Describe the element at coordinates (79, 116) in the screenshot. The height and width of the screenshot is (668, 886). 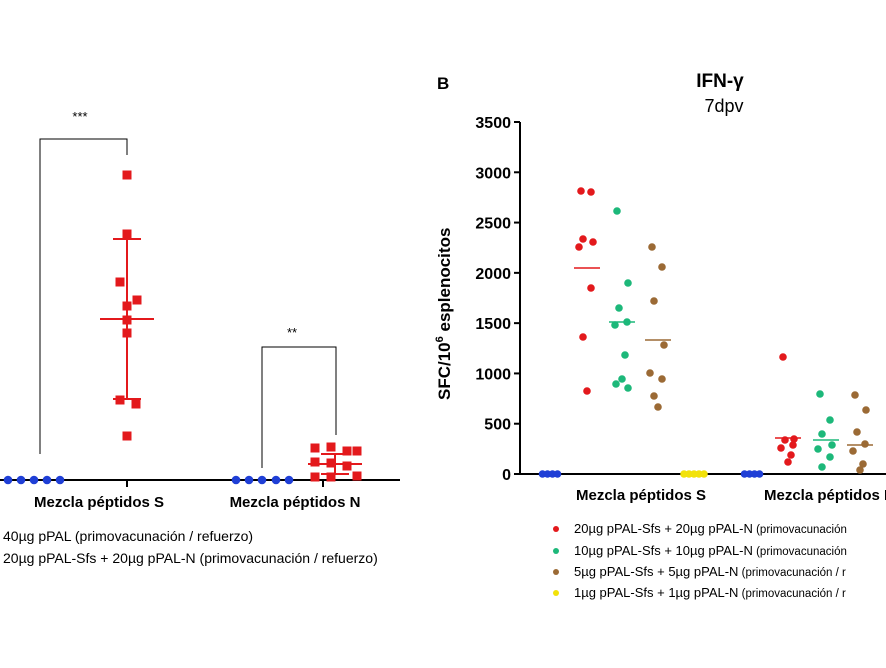
I see `panel-a-significance-label: ***` at that location.